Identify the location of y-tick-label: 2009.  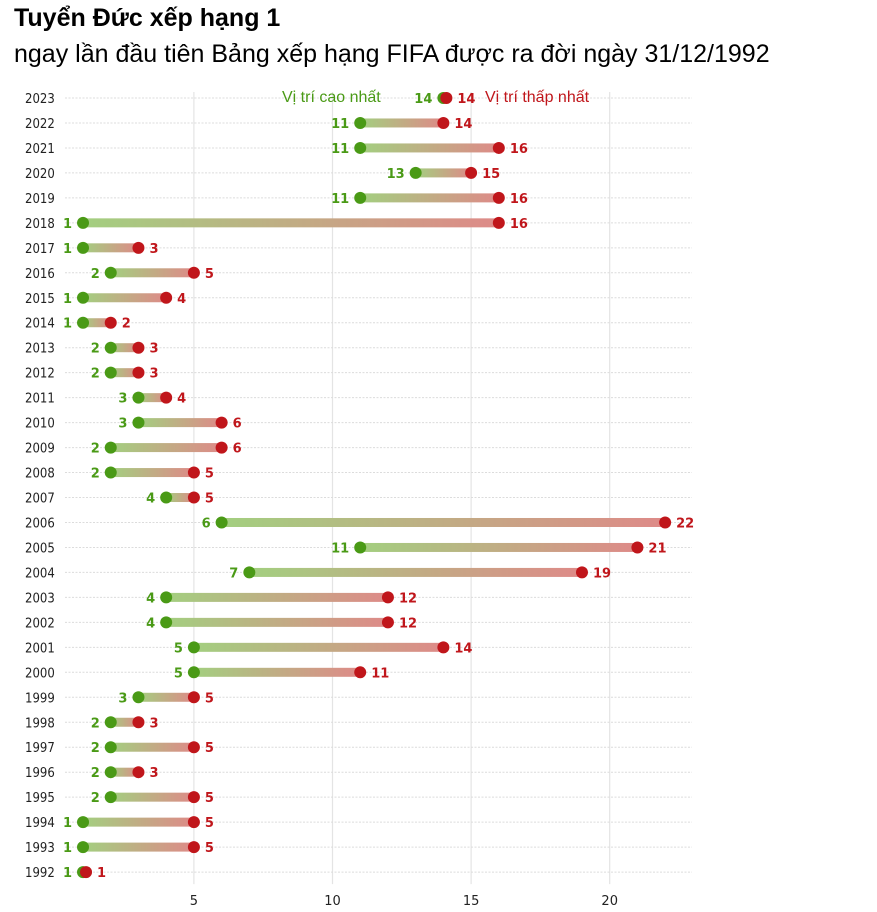
(40, 449).